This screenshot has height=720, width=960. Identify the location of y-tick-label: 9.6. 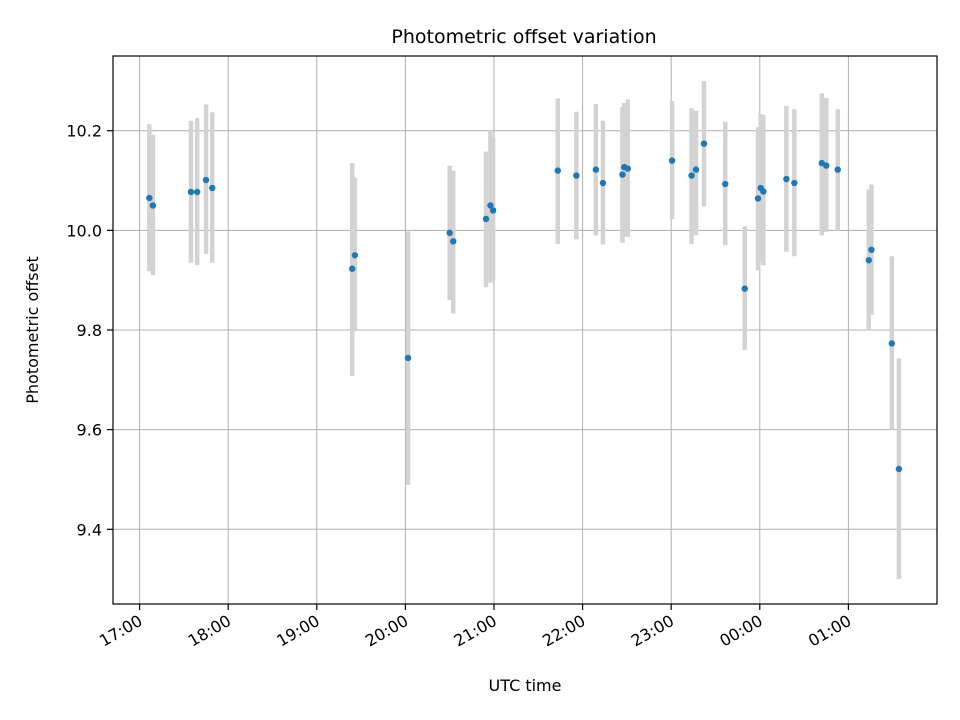
(89, 430).